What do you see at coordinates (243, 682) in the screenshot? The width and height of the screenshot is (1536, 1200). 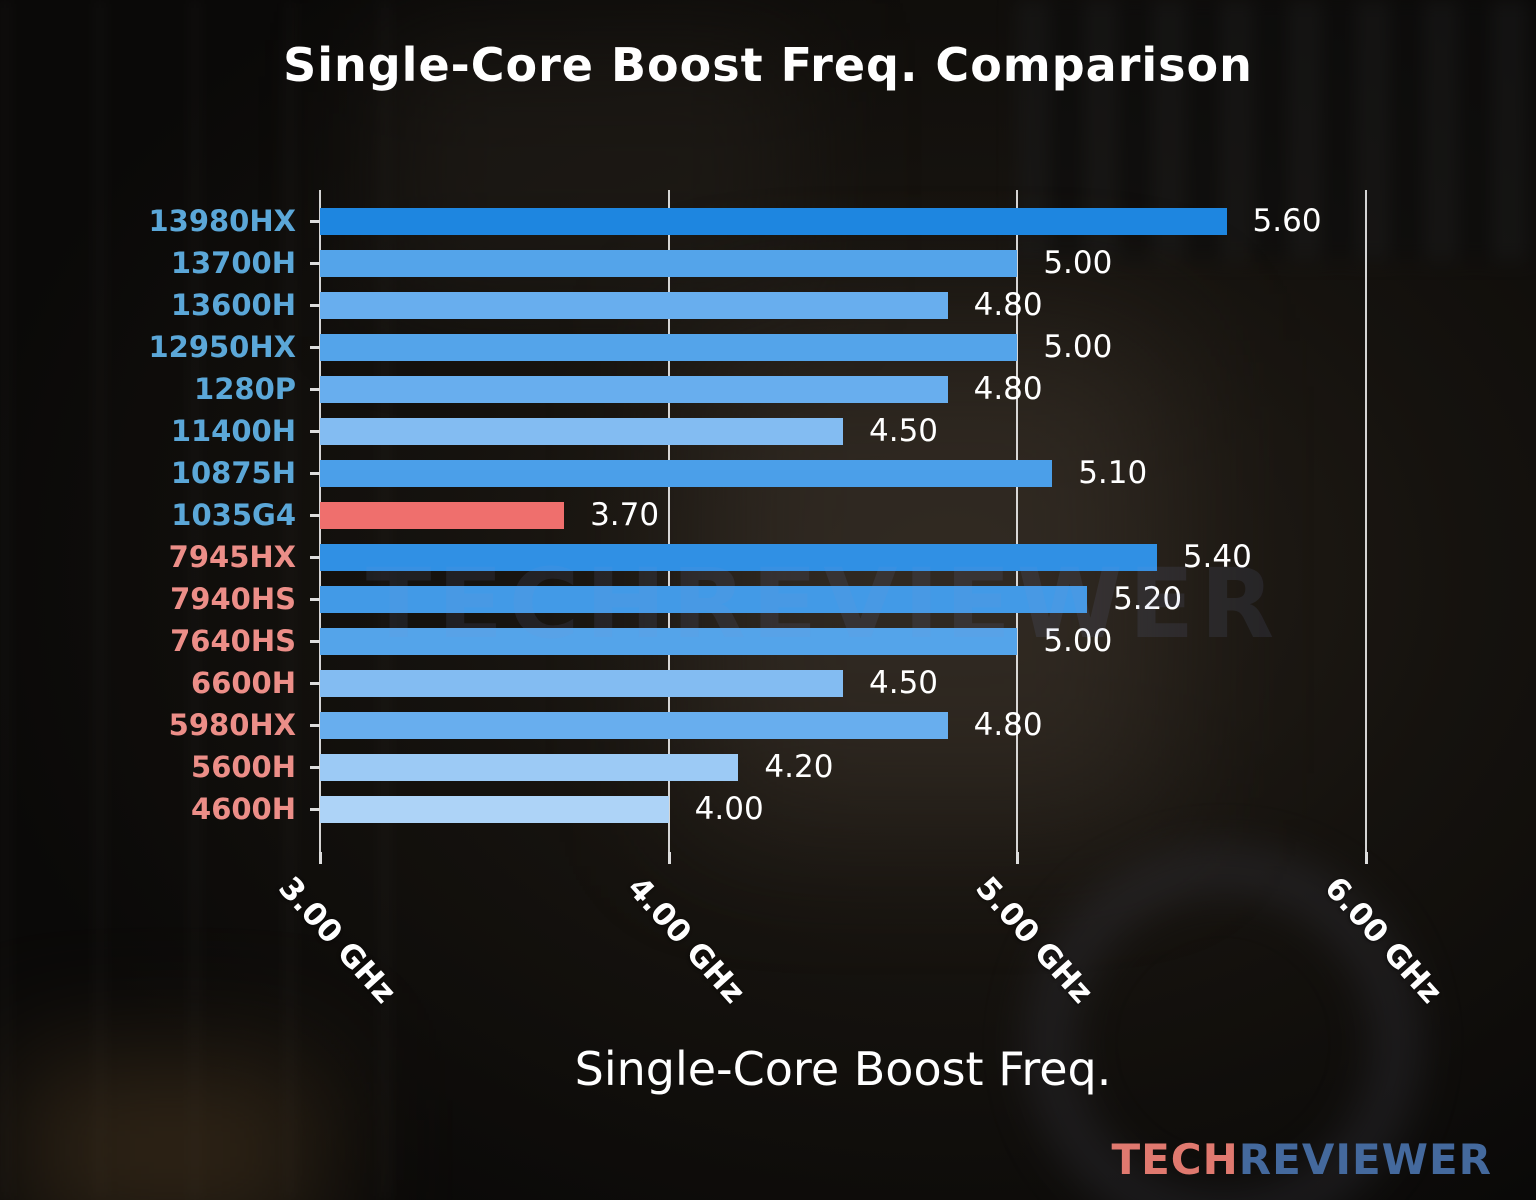 I see `category-label: 6600H` at bounding box center [243, 682].